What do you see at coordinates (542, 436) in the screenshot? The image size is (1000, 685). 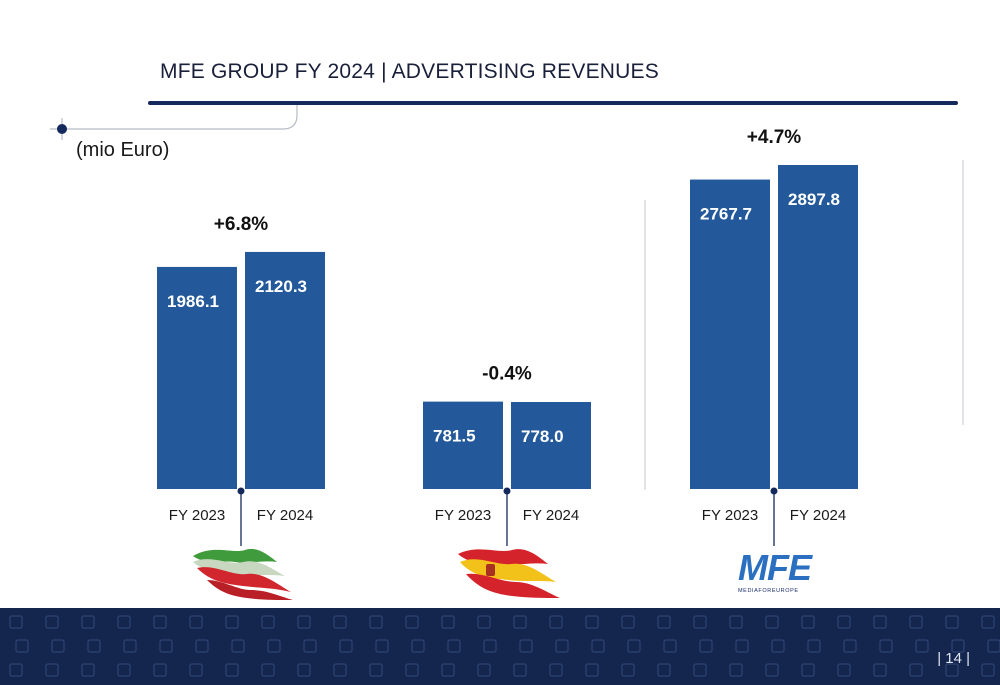 I see `bar-value-label: 778.0` at bounding box center [542, 436].